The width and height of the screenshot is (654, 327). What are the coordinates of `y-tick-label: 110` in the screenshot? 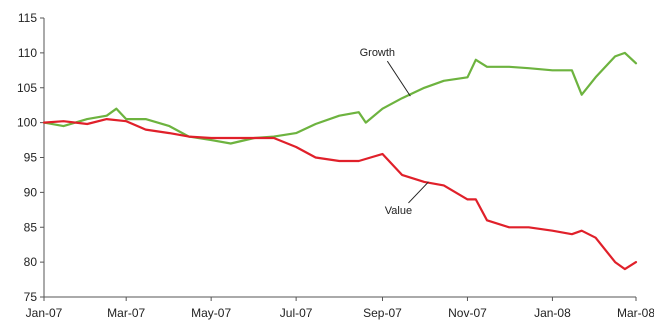 It's located at (27, 53).